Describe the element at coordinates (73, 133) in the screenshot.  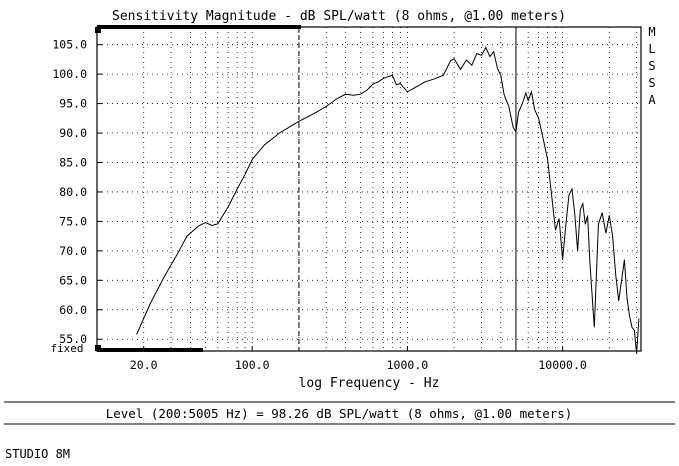
I see `y-tick-label: 90.0` at that location.